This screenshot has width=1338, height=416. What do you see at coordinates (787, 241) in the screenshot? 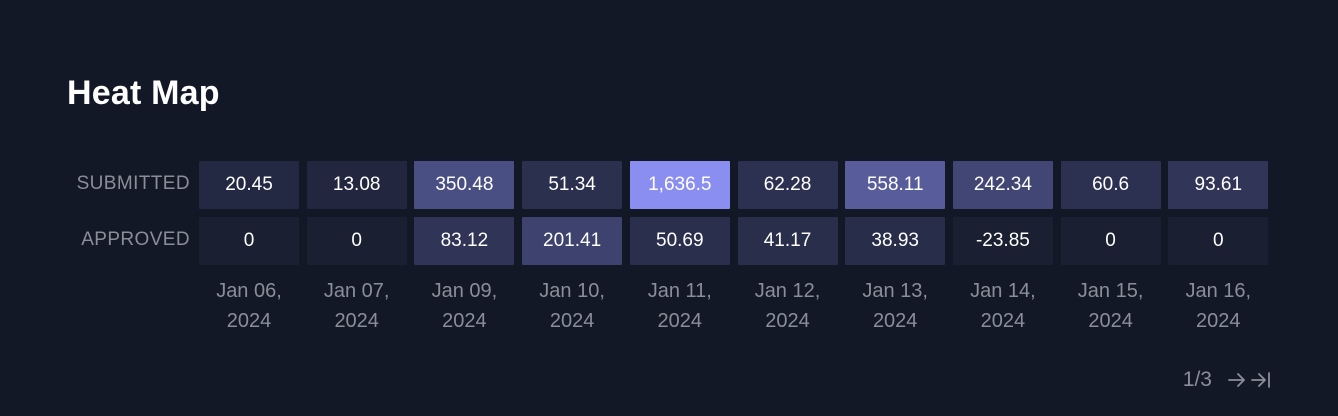
I see `heatmap-cell: 41.17` at bounding box center [787, 241].